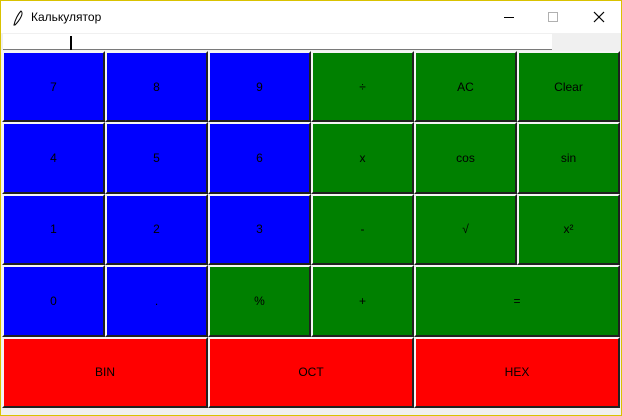 The image size is (622, 416). I want to click on calc-button: %, so click(259, 301).